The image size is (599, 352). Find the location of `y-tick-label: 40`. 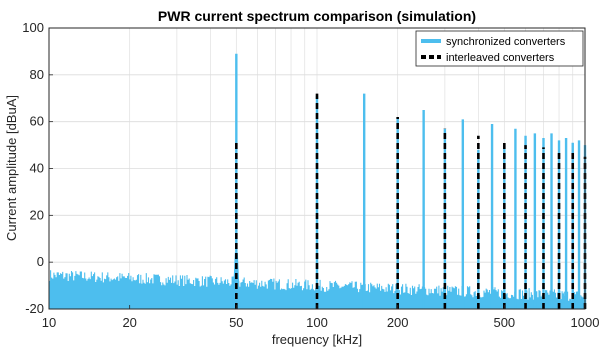

y-tick-label: 40 is located at coordinates (37, 168).